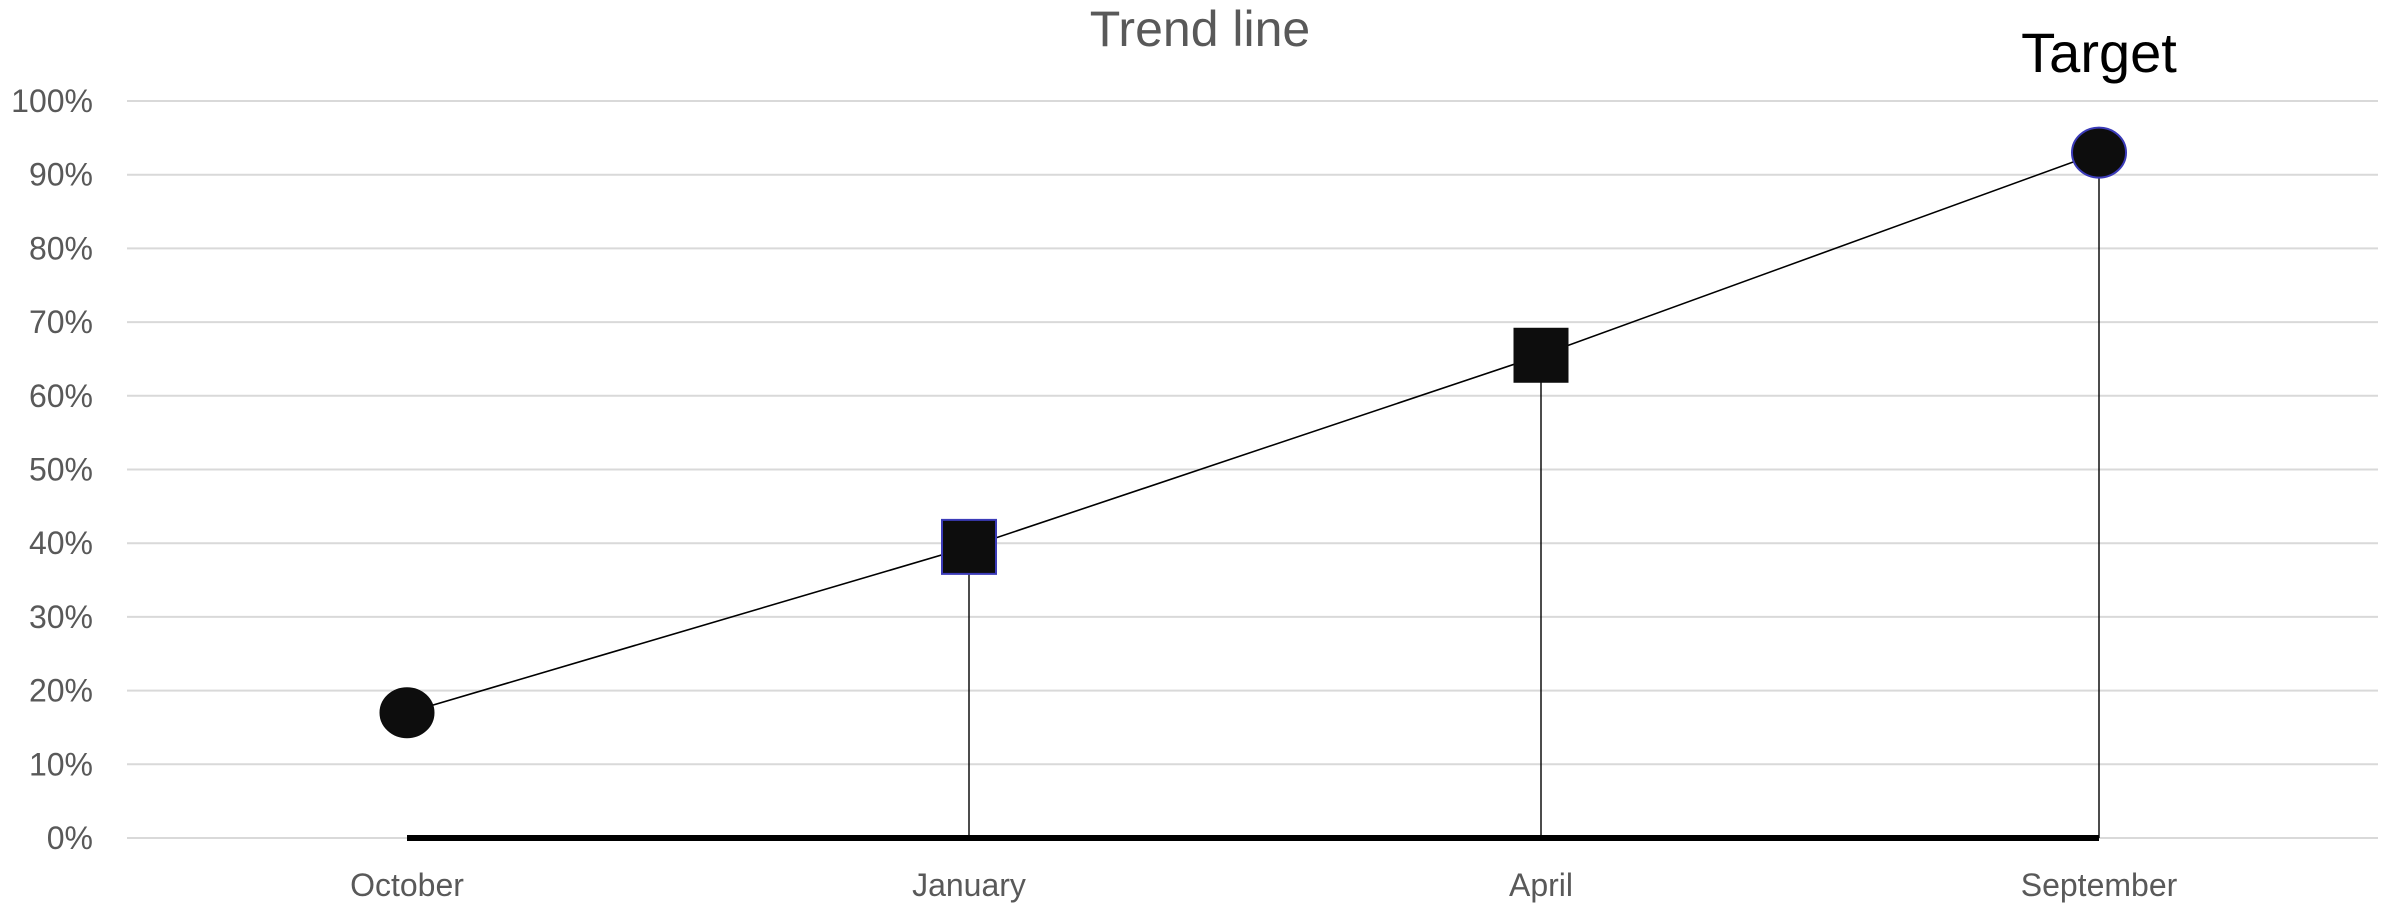 The image size is (2389, 907). I want to click on y-tick-label: 40%, so click(61, 543).